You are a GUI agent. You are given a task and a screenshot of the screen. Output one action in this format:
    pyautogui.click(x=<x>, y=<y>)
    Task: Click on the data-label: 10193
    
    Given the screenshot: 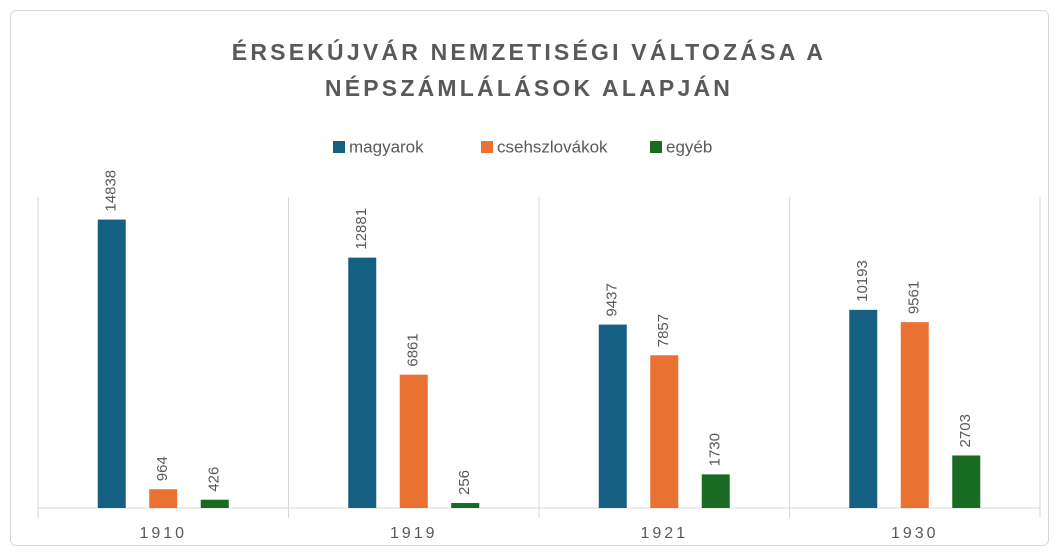 What is the action you would take?
    pyautogui.click(x=862, y=281)
    